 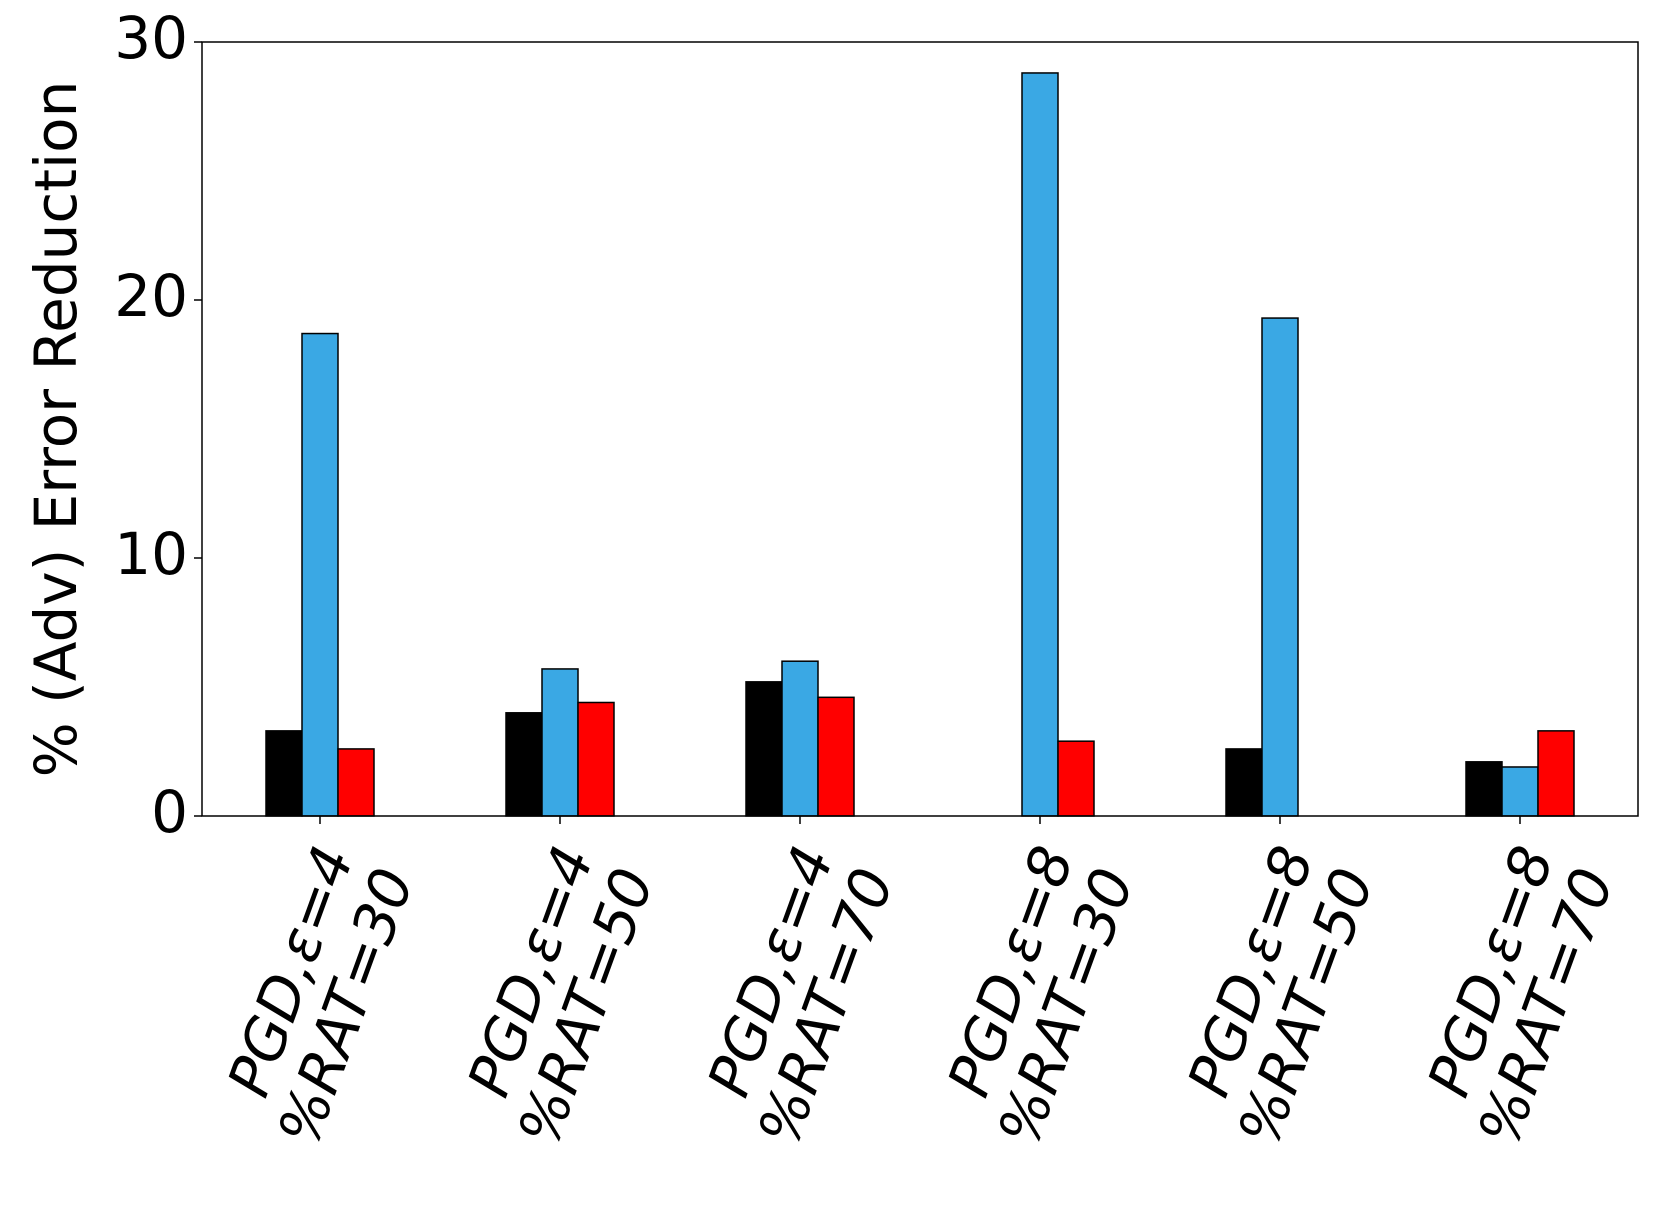 I want to click on x-tick-label: PGD,ε=8%RAT=70, so click(x=1516, y=996).